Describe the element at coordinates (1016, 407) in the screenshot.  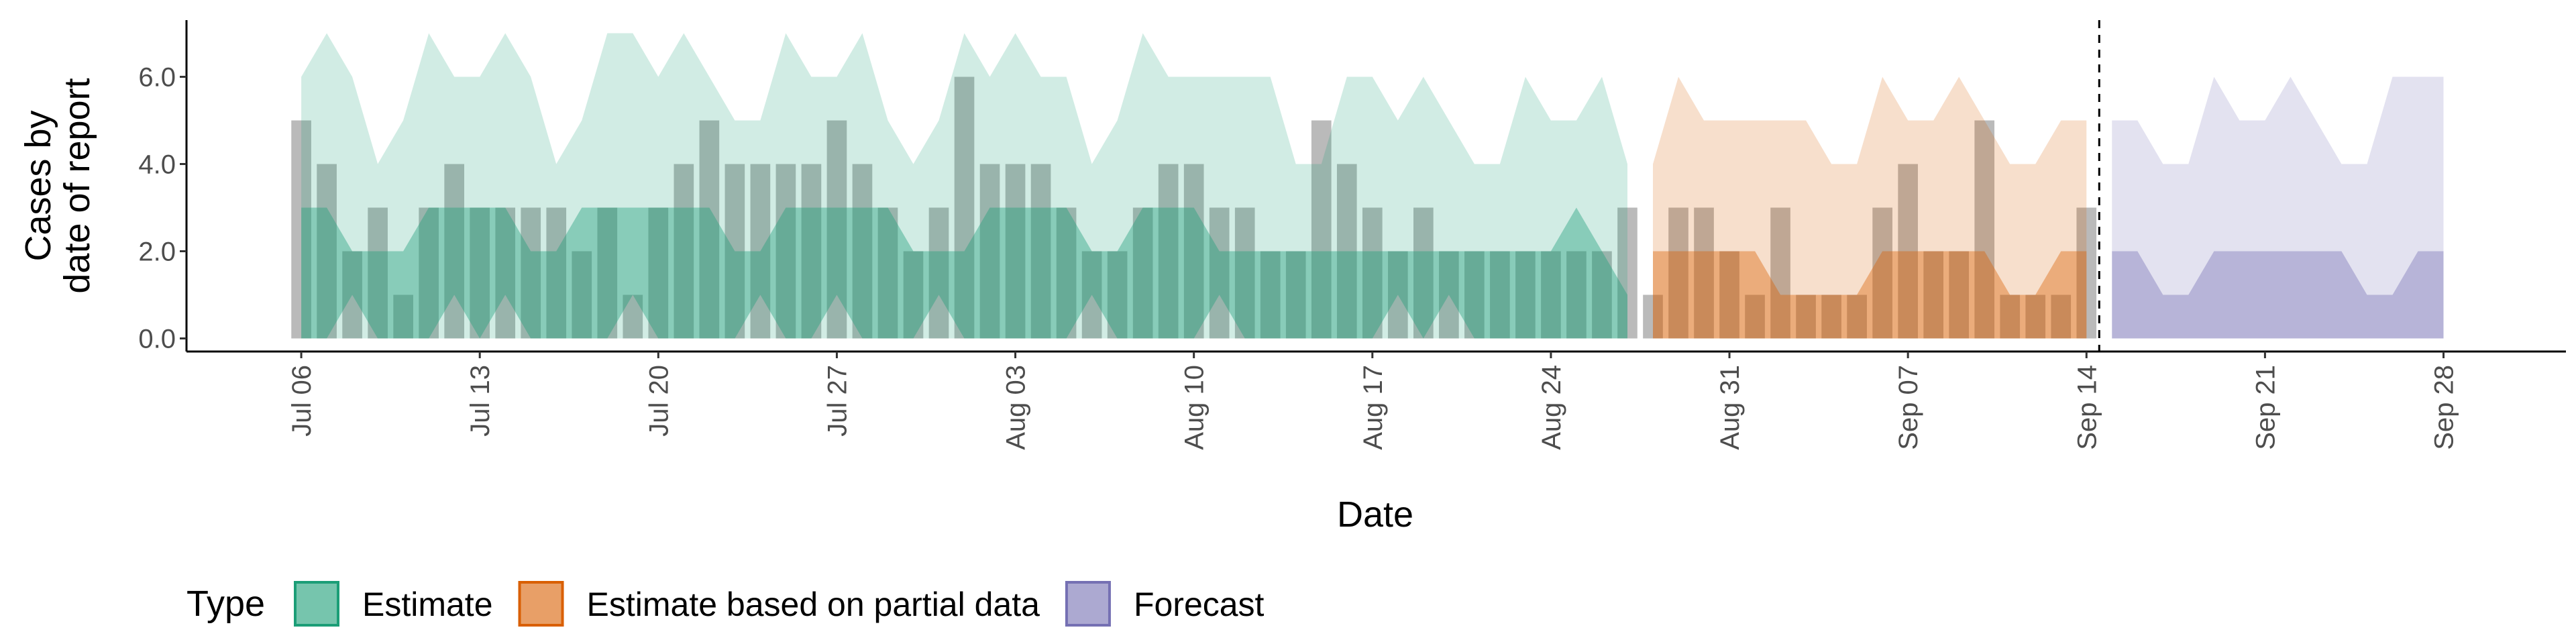
I see `x-tick-label: Aug 03` at that location.